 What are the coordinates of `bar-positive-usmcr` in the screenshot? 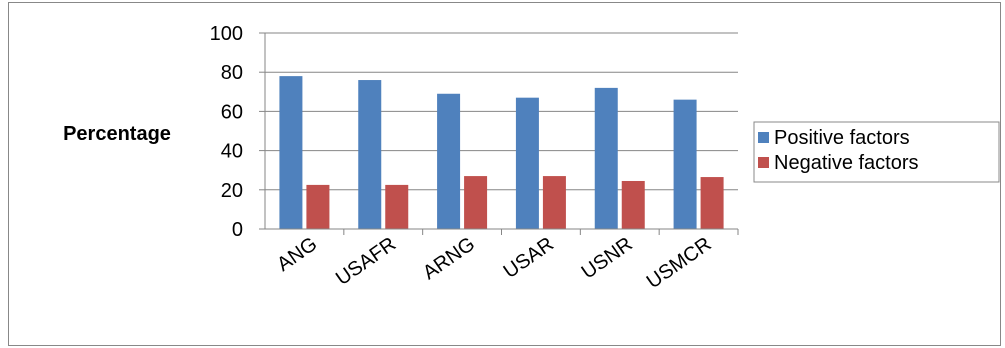 It's located at (685, 164).